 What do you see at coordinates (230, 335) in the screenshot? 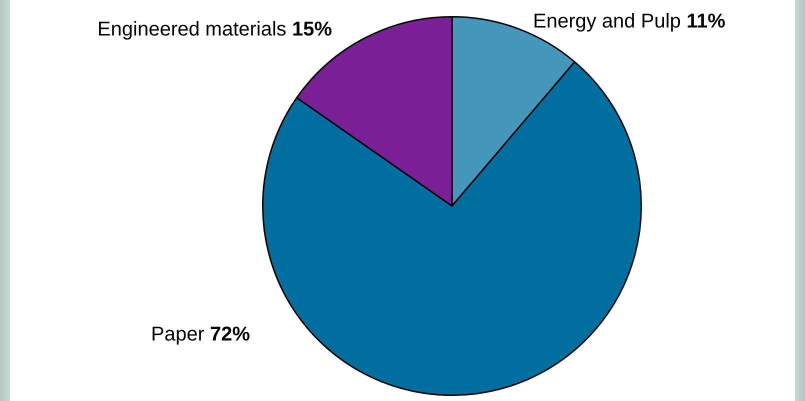
I see `data-label: 72%` at bounding box center [230, 335].